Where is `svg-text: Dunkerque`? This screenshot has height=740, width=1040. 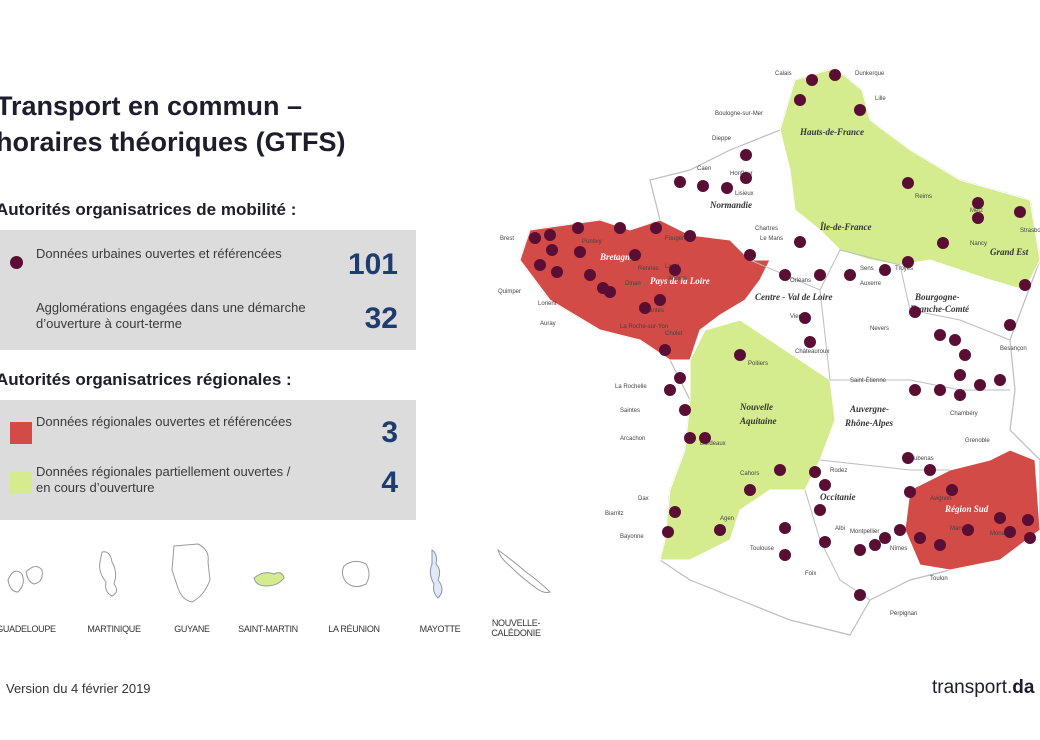
svg-text: Dunkerque is located at coordinates (870, 74).